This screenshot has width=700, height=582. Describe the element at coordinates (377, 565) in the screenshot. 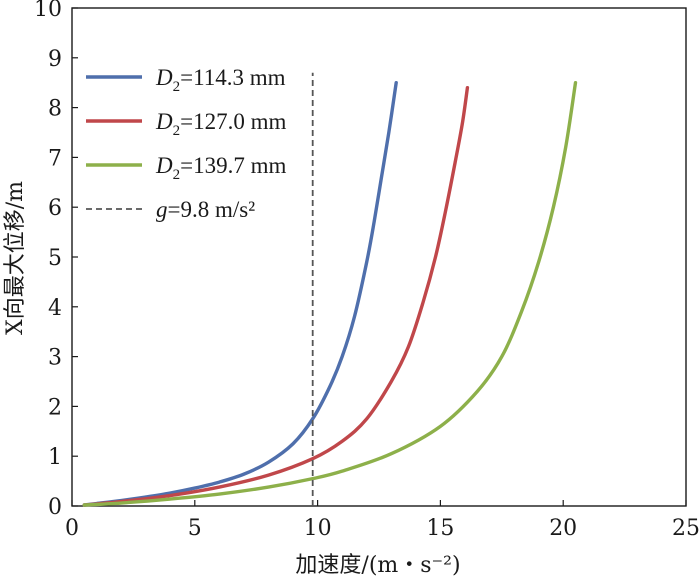

I see `x-axis-title: 加速度/(m・s⁻²)` at that location.